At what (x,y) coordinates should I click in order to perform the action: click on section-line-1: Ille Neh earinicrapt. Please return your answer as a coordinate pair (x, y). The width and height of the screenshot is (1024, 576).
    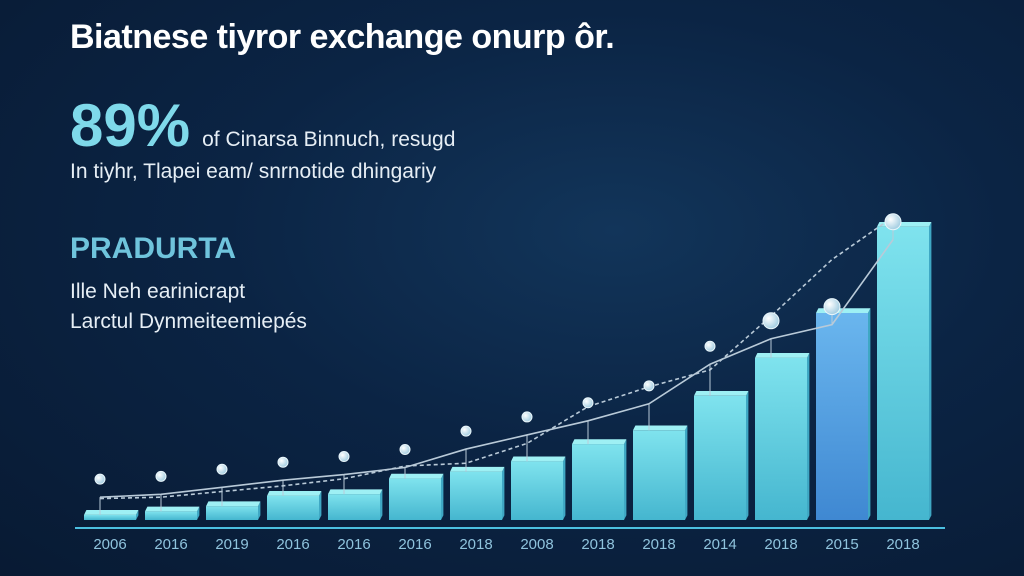
    Looking at the image, I should click on (158, 291).